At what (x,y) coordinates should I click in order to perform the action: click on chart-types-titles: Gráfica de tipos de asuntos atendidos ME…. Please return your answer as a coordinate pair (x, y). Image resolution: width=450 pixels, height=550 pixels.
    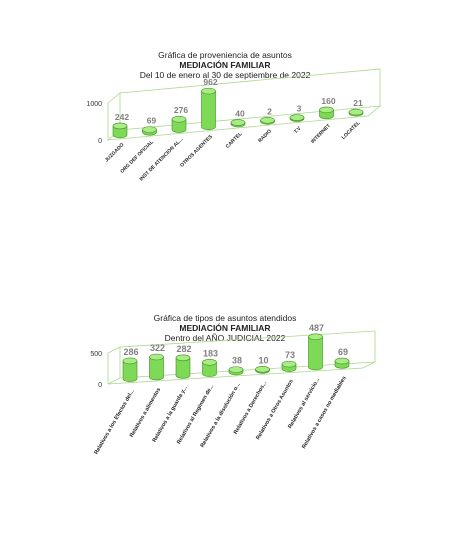
    Looking at the image, I should click on (225, 328).